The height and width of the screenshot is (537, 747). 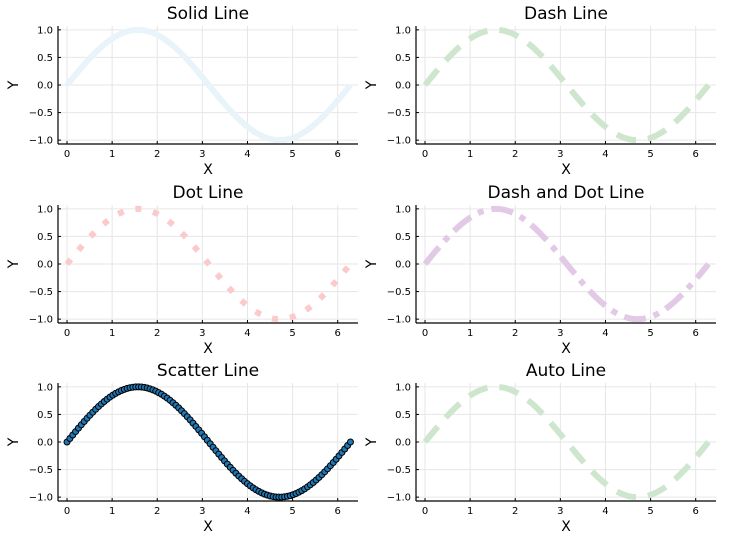 What do you see at coordinates (566, 371) in the screenshot?
I see `chart-title: Auto Line` at bounding box center [566, 371].